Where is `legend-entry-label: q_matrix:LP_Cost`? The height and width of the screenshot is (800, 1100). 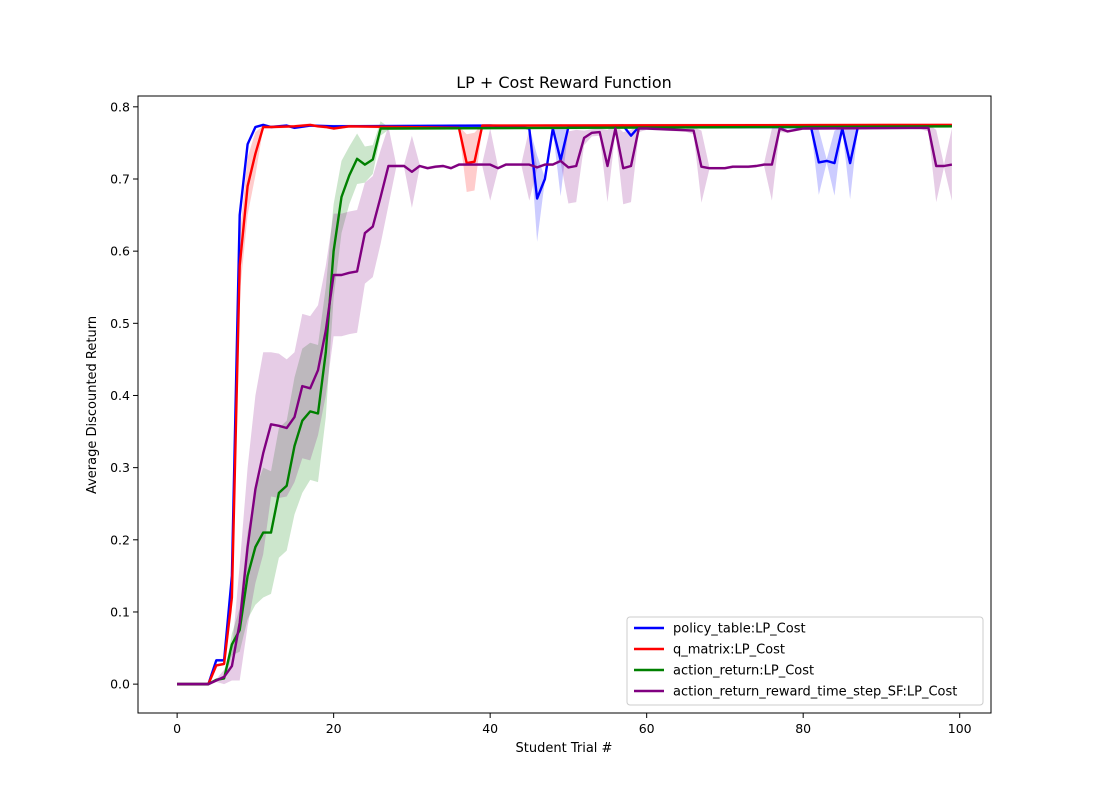
legend-entry-label: q_matrix:LP_Cost is located at coordinates (729, 650).